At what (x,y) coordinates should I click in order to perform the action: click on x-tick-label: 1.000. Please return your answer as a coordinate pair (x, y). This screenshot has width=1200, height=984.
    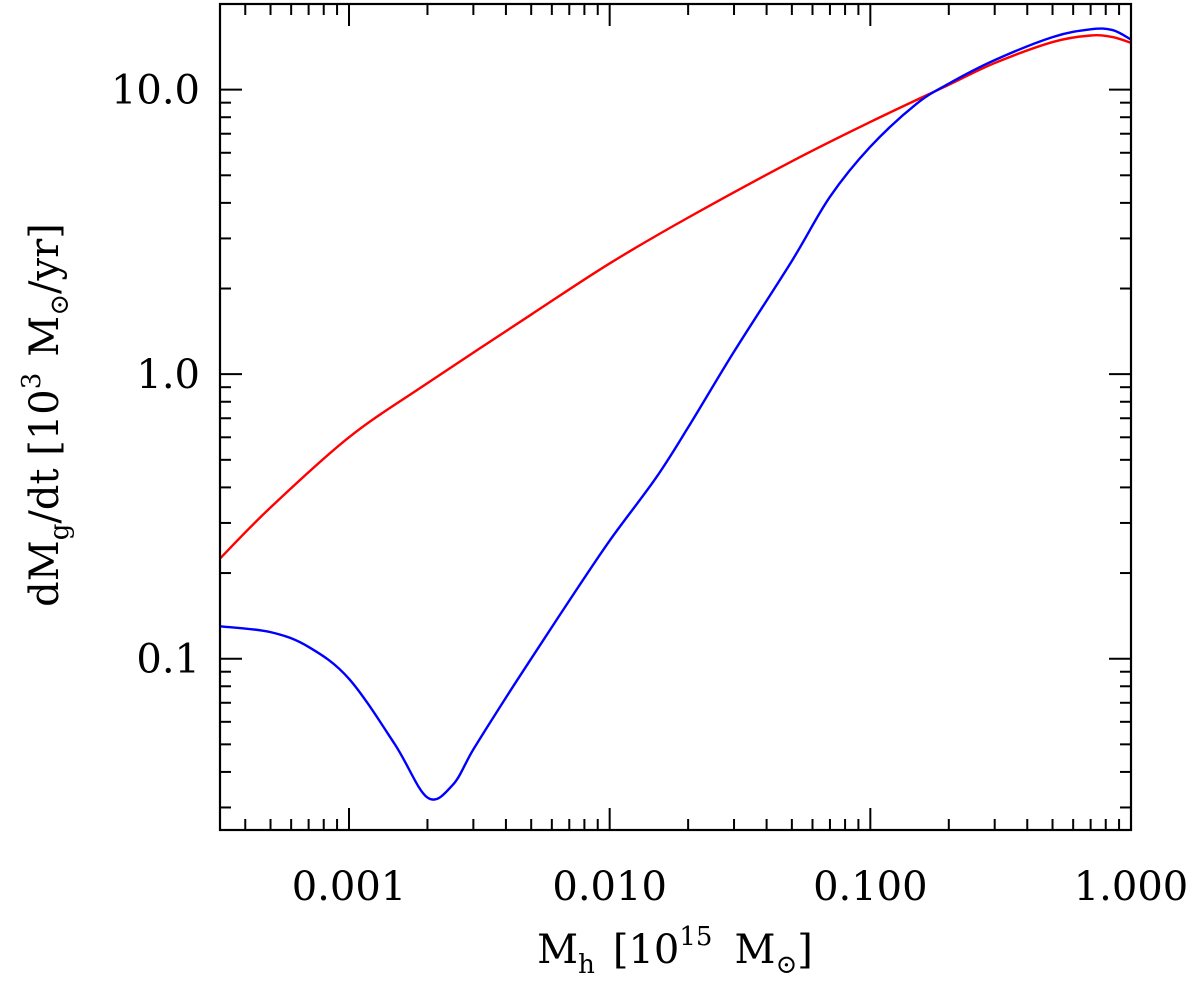
    Looking at the image, I should click on (1131, 887).